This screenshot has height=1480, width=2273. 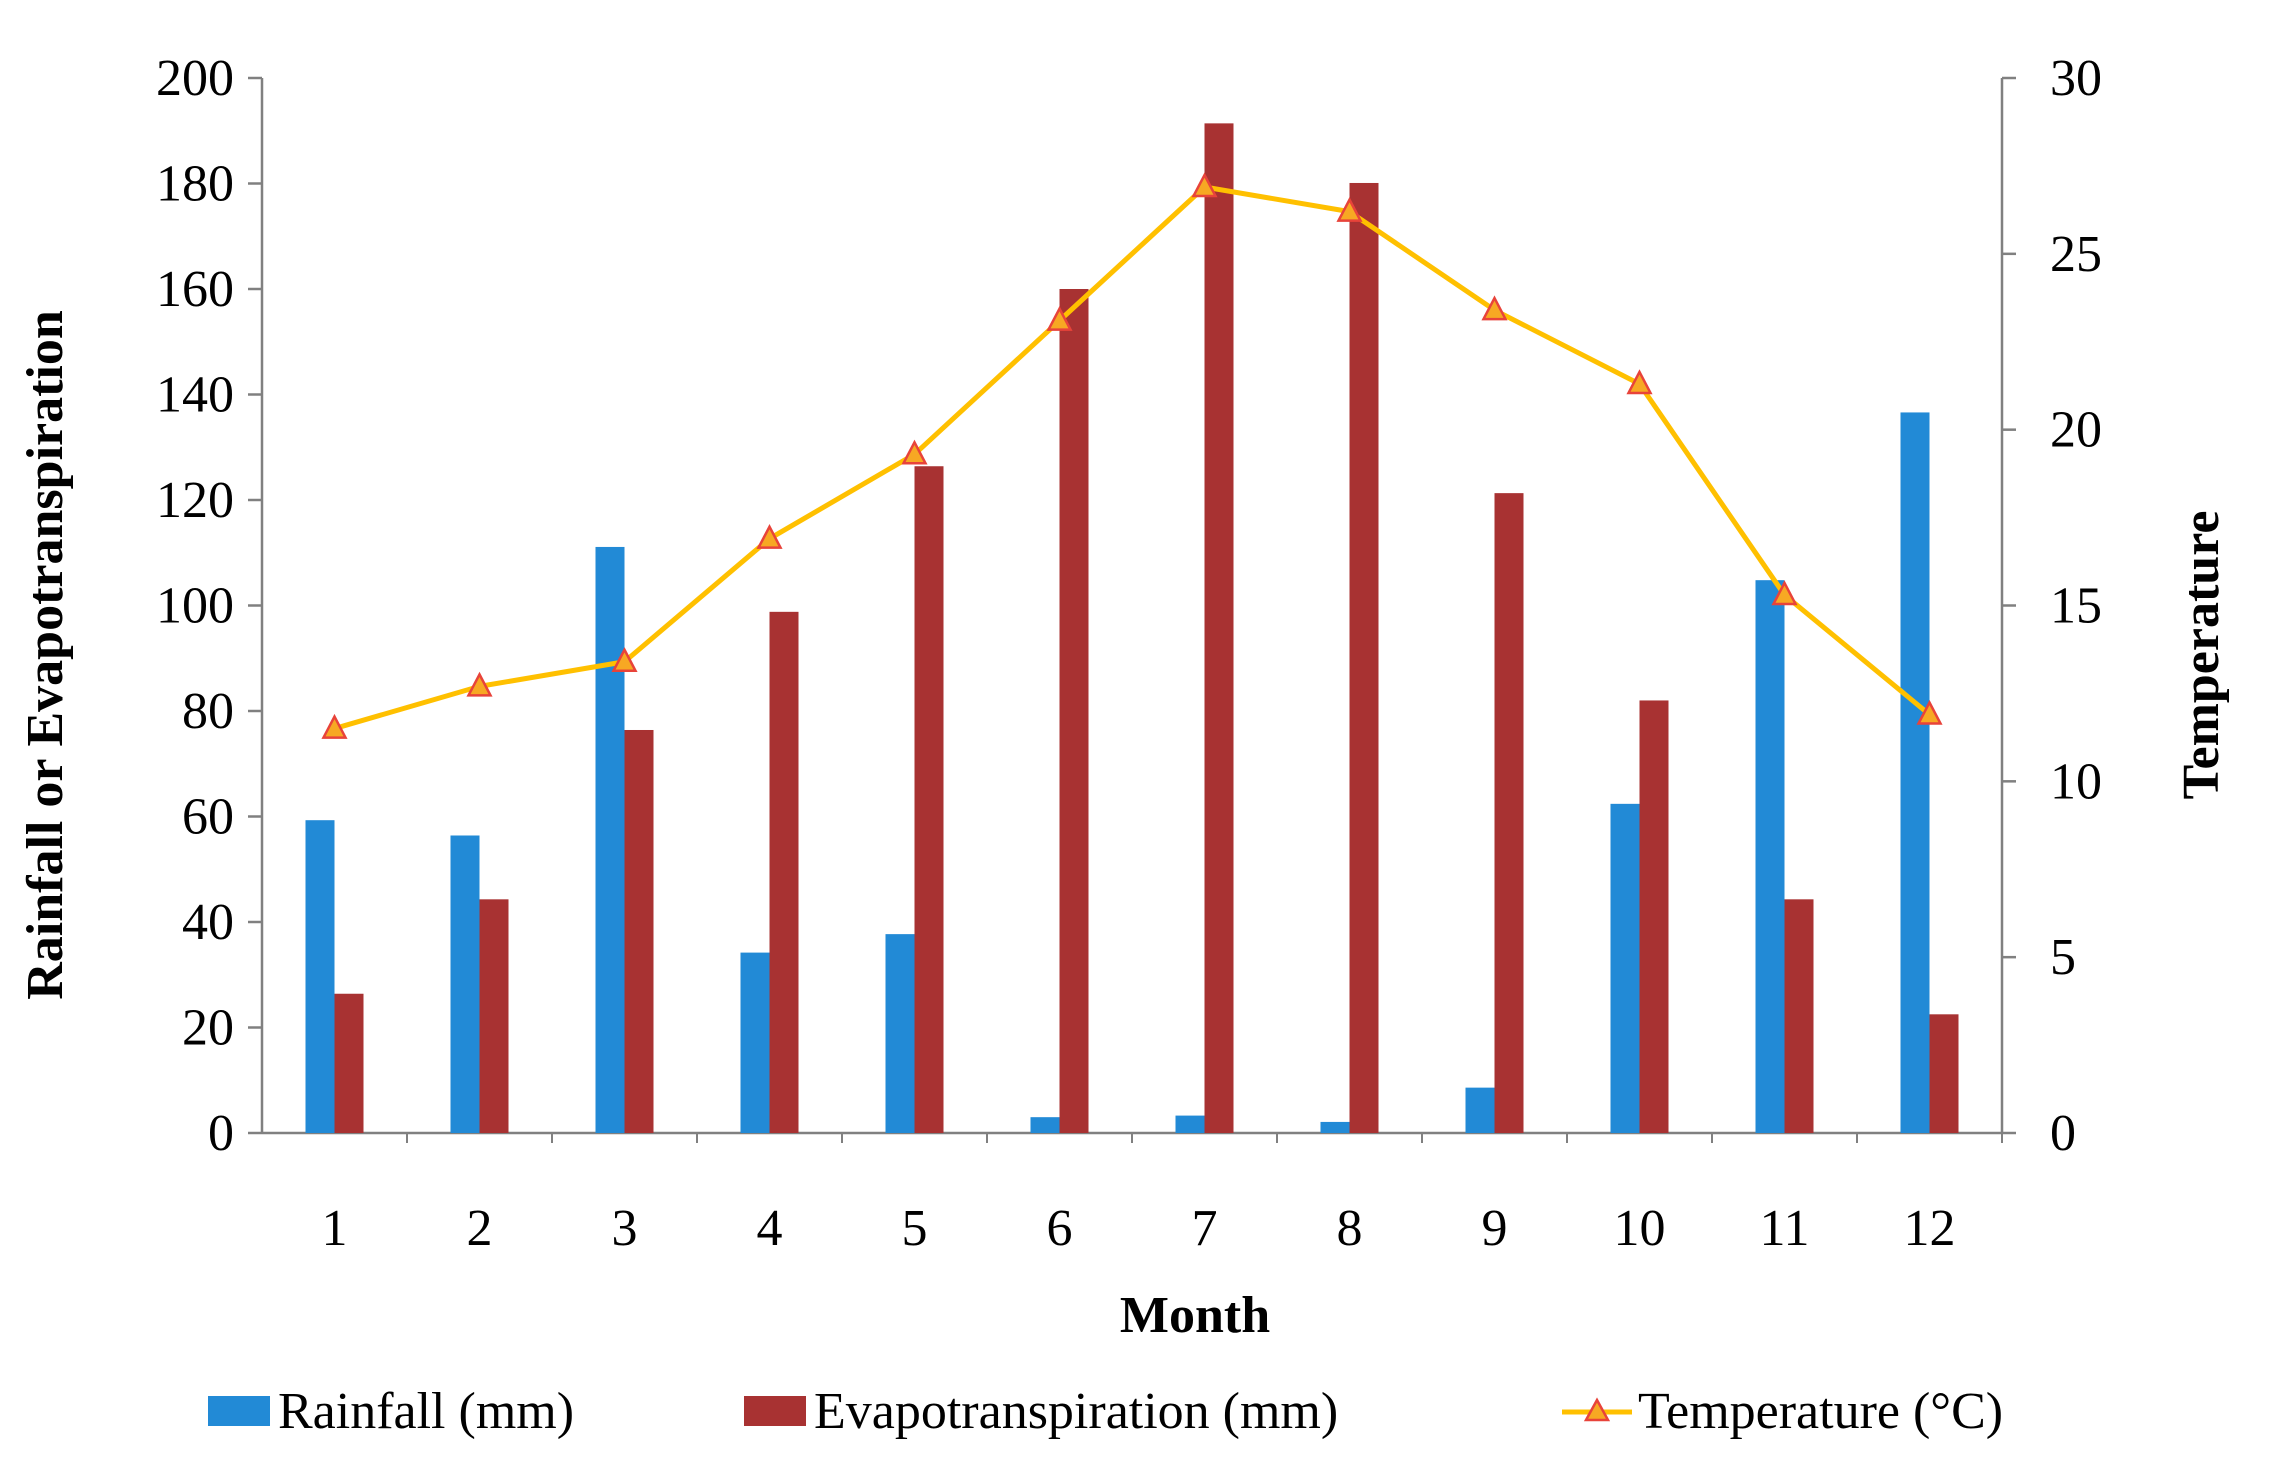 What do you see at coordinates (208, 711) in the screenshot?
I see `y-tick-label: 80` at bounding box center [208, 711].